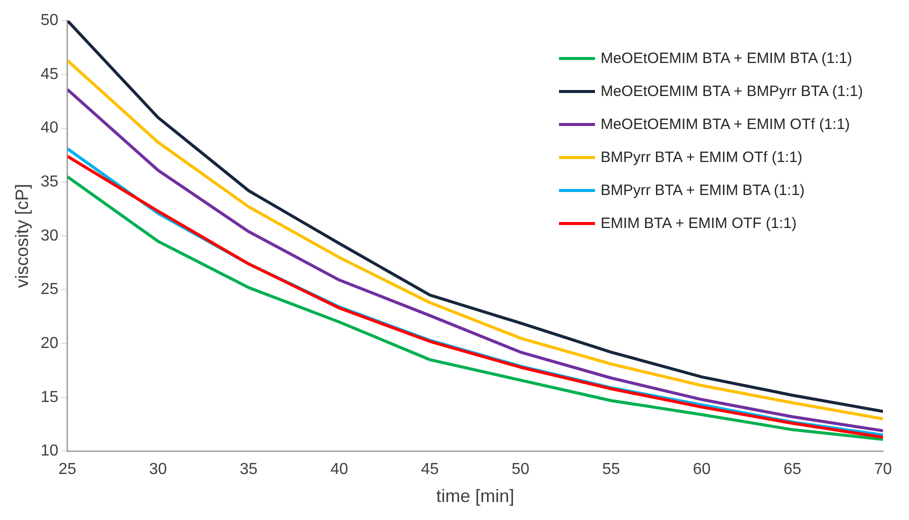 The width and height of the screenshot is (909, 520). What do you see at coordinates (521, 469) in the screenshot?
I see `x-tick-label: 50` at bounding box center [521, 469].